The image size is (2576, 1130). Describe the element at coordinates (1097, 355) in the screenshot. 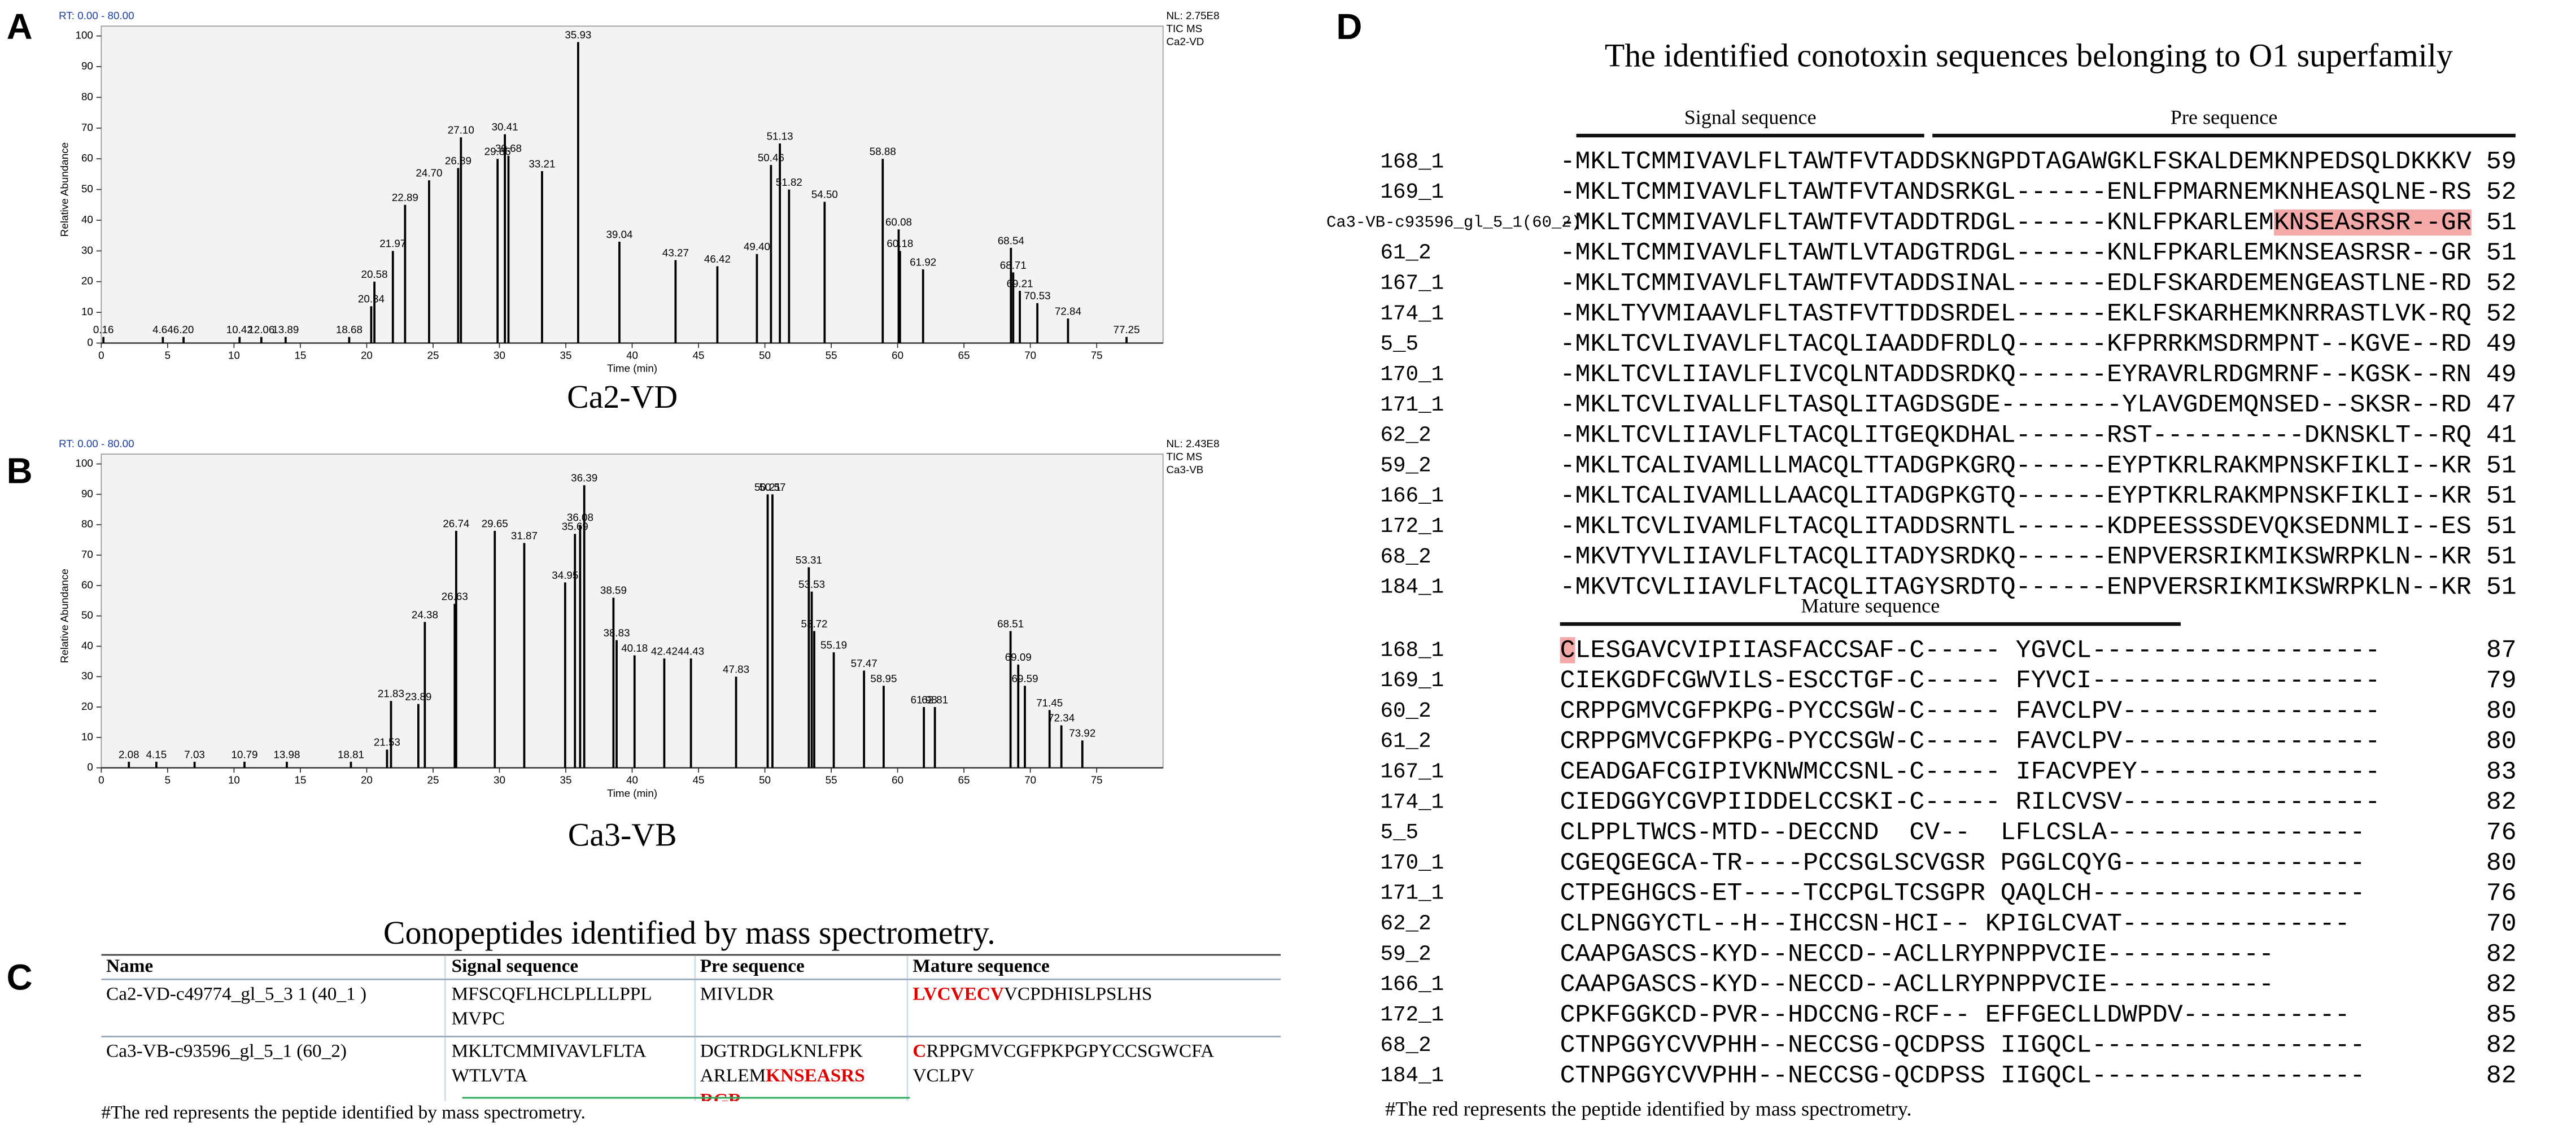

I see `x-tick-label: 75` at that location.